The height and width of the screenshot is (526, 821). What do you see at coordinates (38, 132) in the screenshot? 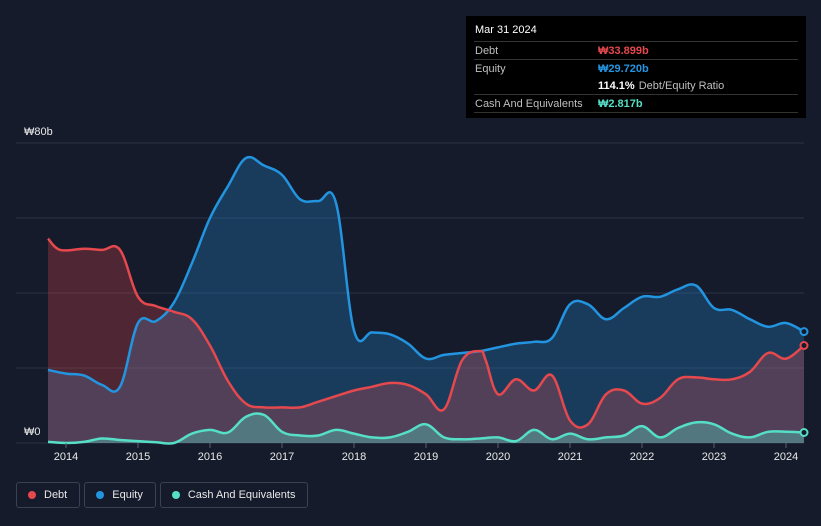
I see `y-axis-label-top: ₩80b` at bounding box center [38, 132].